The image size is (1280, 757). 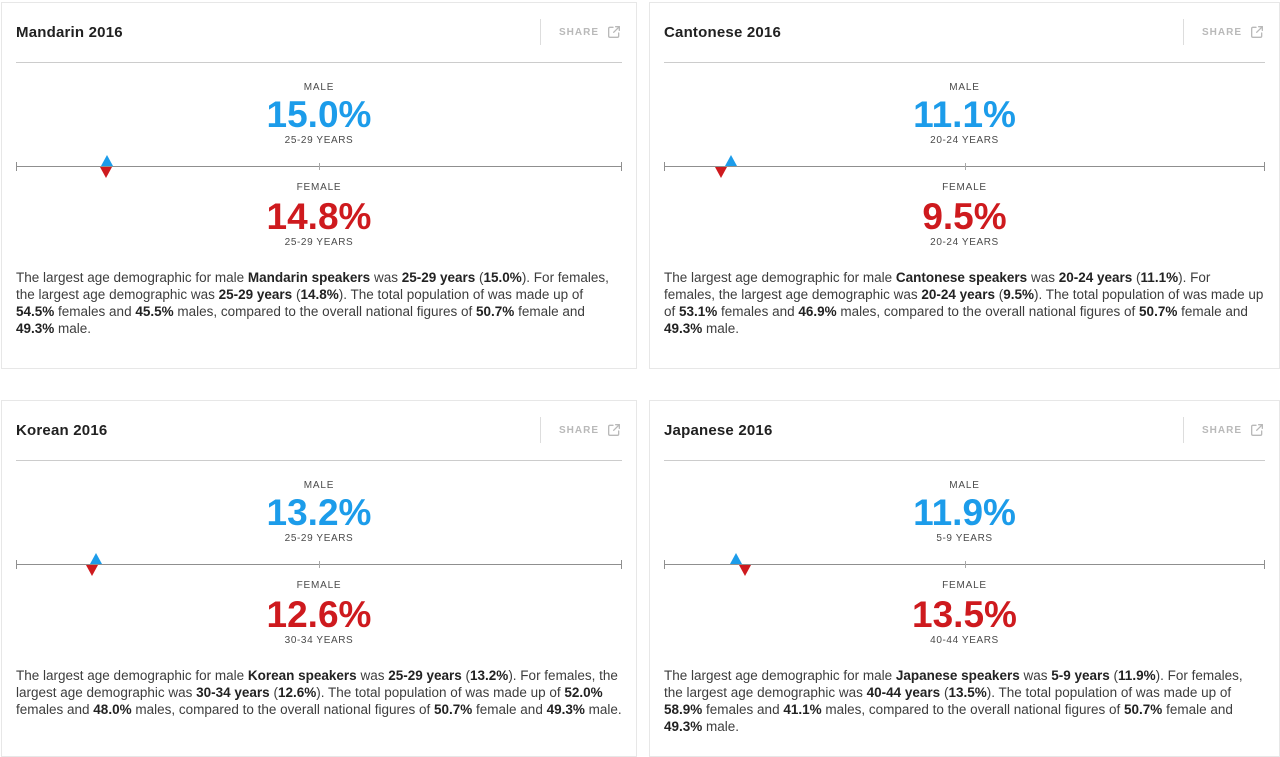 What do you see at coordinates (69, 32) in the screenshot?
I see `panel-title: Mandarin 2016` at bounding box center [69, 32].